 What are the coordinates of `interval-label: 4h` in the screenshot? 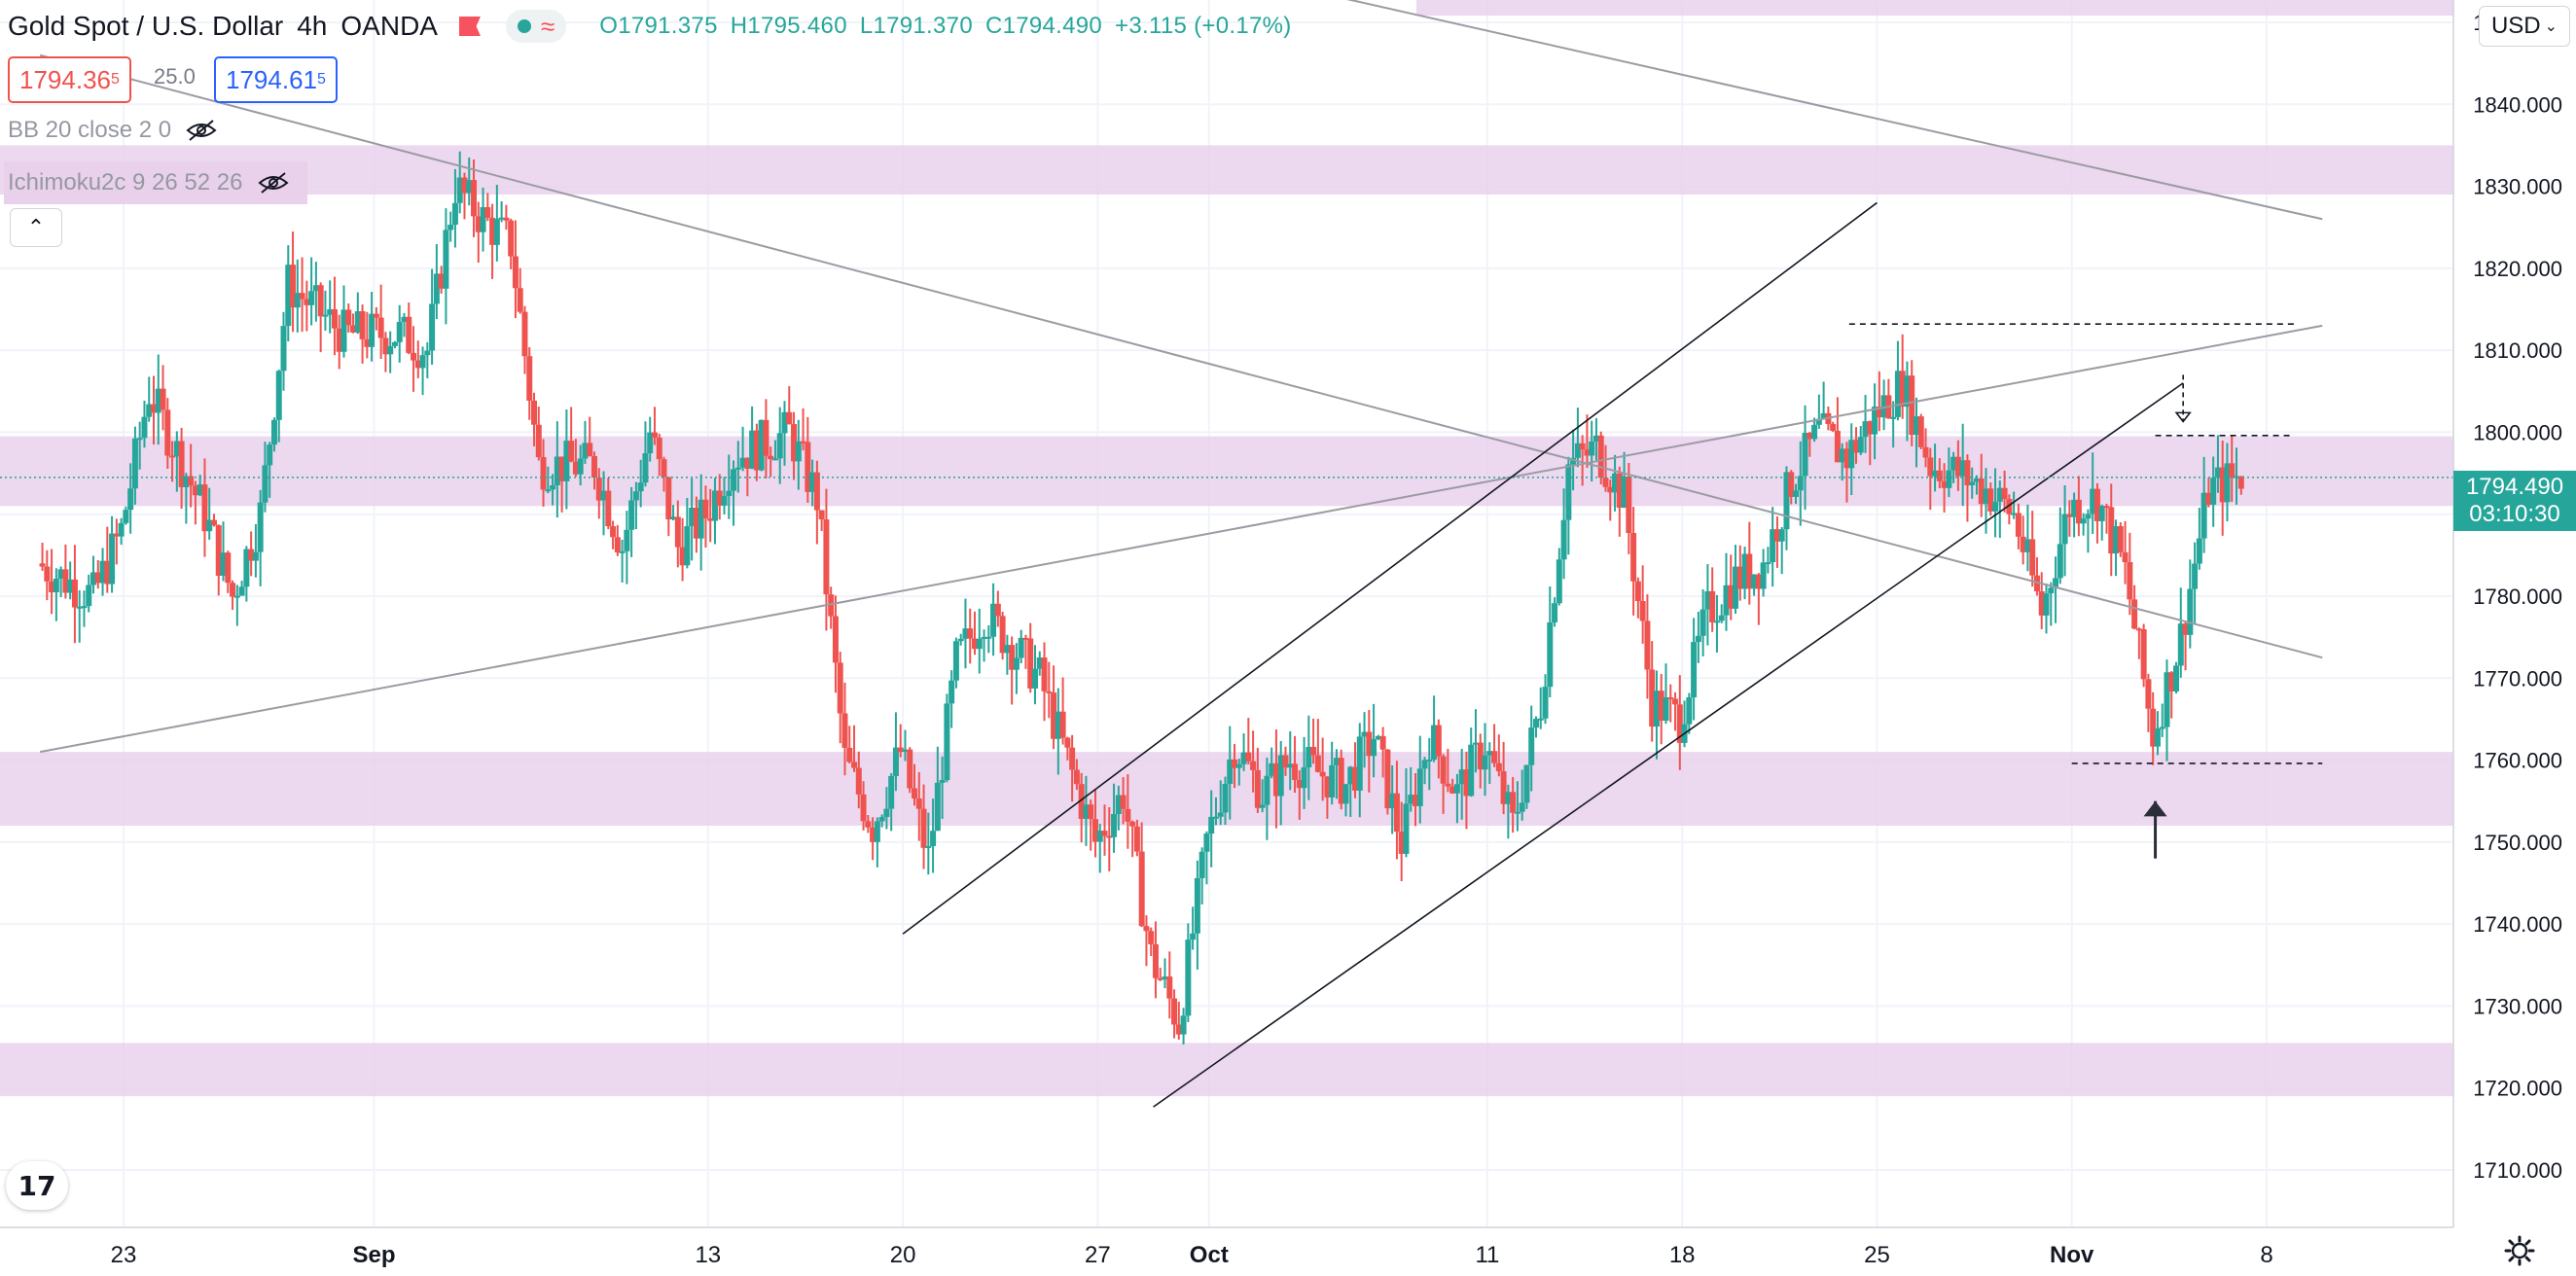 It's located at (312, 26).